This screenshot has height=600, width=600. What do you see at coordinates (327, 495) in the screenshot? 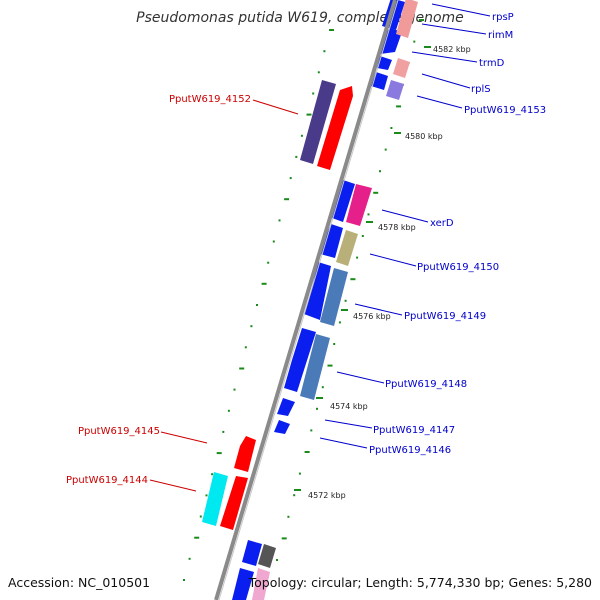
I see `kbp-label-4572: 4572 kbp` at bounding box center [327, 495].